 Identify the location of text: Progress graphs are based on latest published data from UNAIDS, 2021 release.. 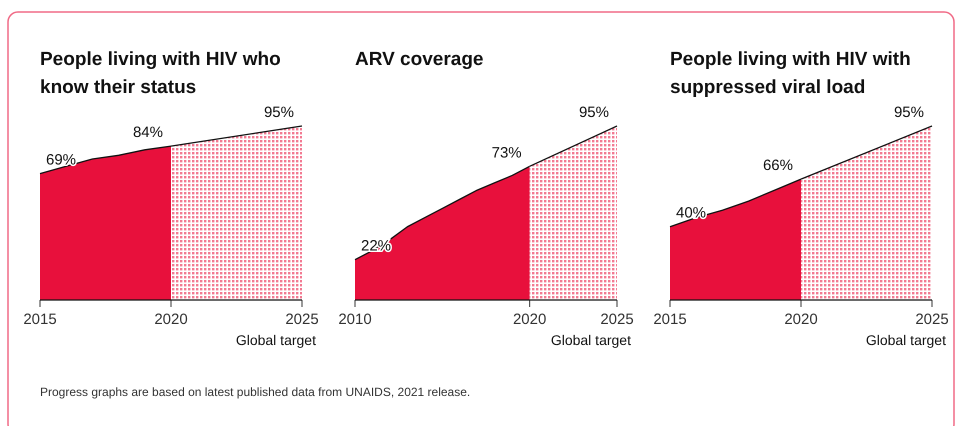
(255, 392).